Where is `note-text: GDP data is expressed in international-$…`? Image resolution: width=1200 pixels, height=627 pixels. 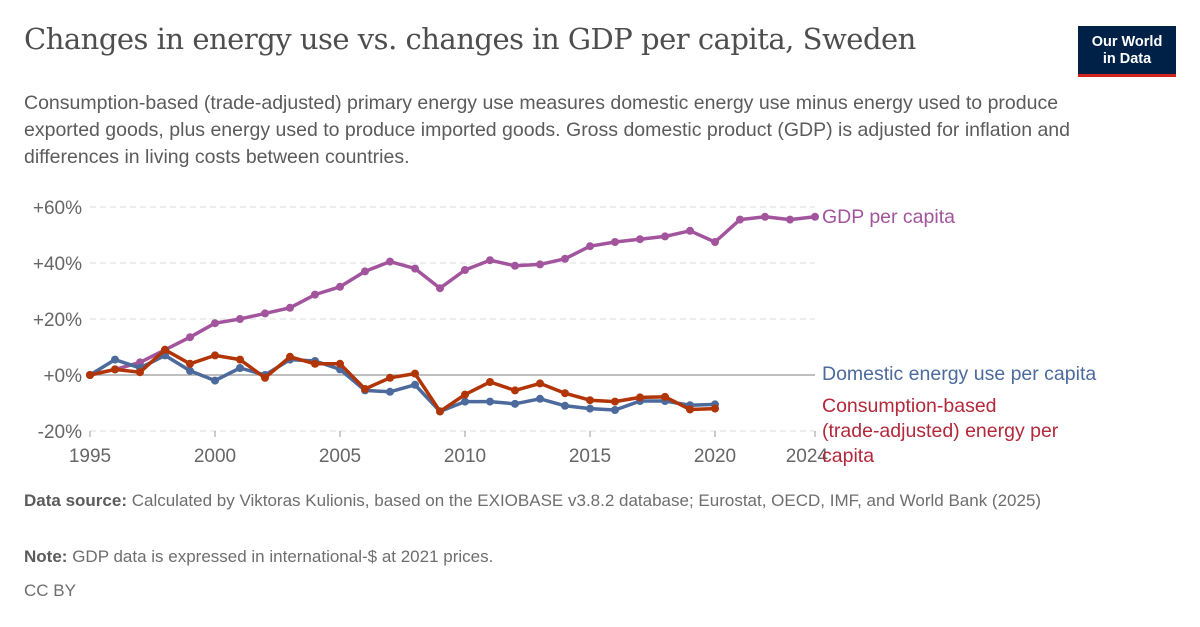 note-text: GDP data is expressed in international-$… is located at coordinates (283, 556).